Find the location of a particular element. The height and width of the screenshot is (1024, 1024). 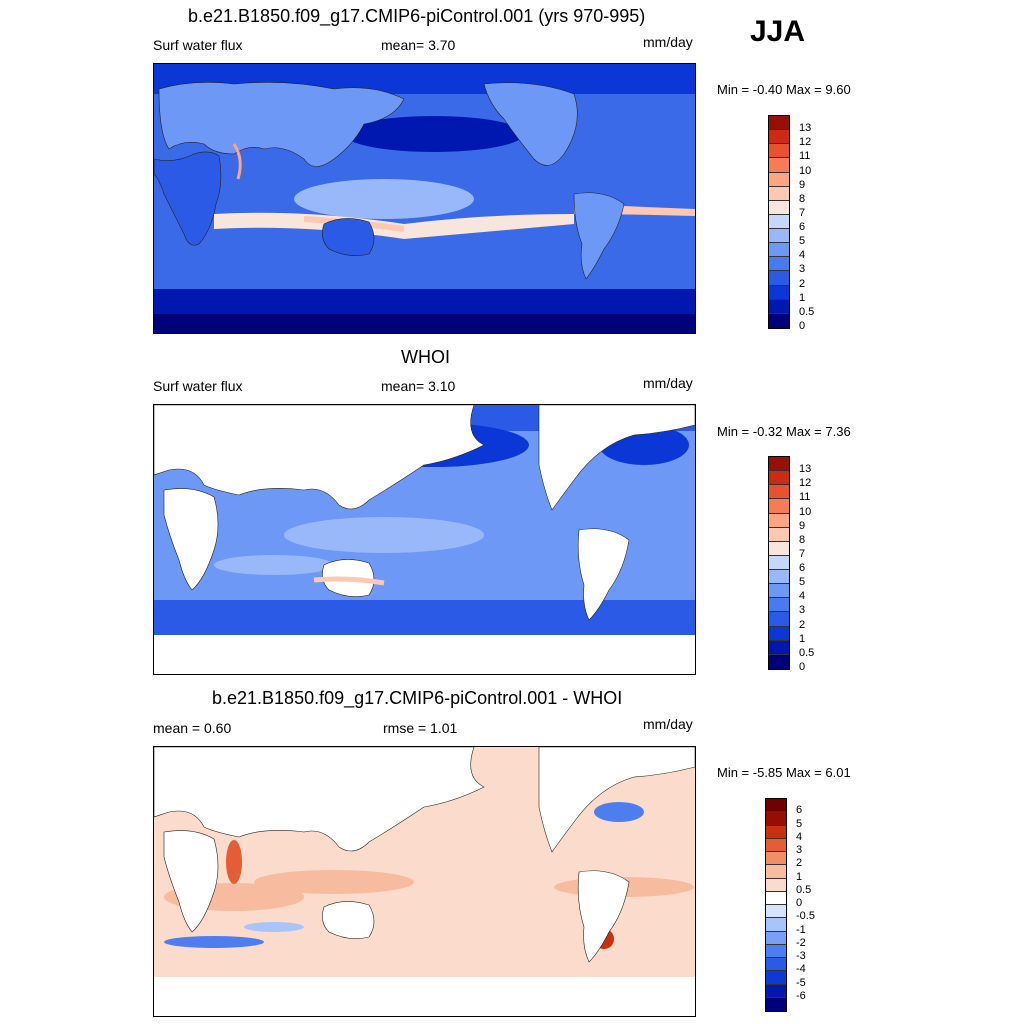

panel-2-variable-label: Surf water flux is located at coordinates (198, 386).